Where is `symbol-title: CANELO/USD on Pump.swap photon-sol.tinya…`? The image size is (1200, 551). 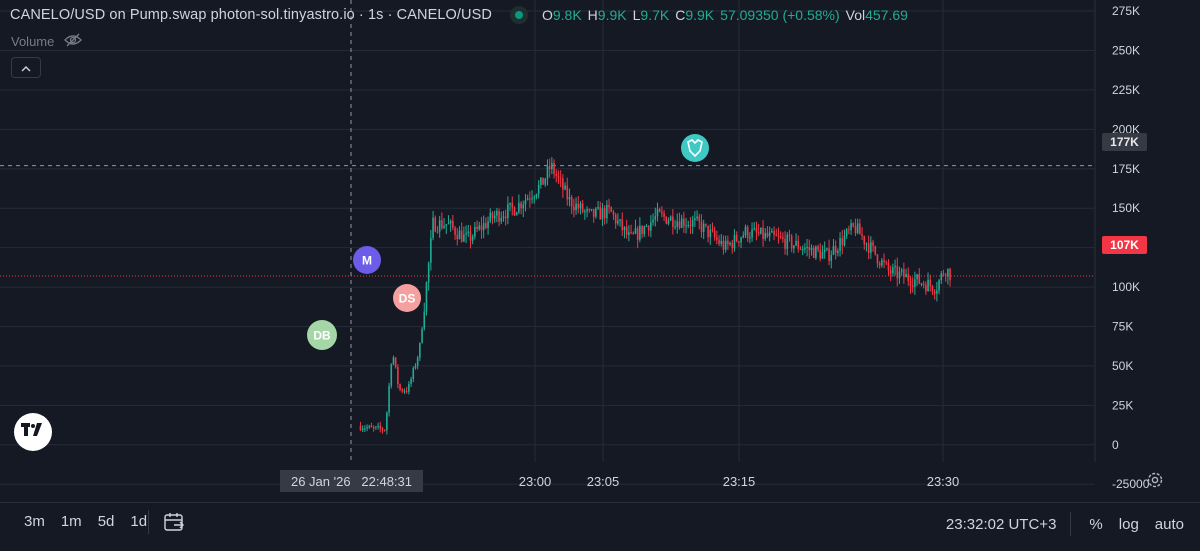 symbol-title: CANELO/USD on Pump.swap photon-sol.tinya… is located at coordinates (251, 15).